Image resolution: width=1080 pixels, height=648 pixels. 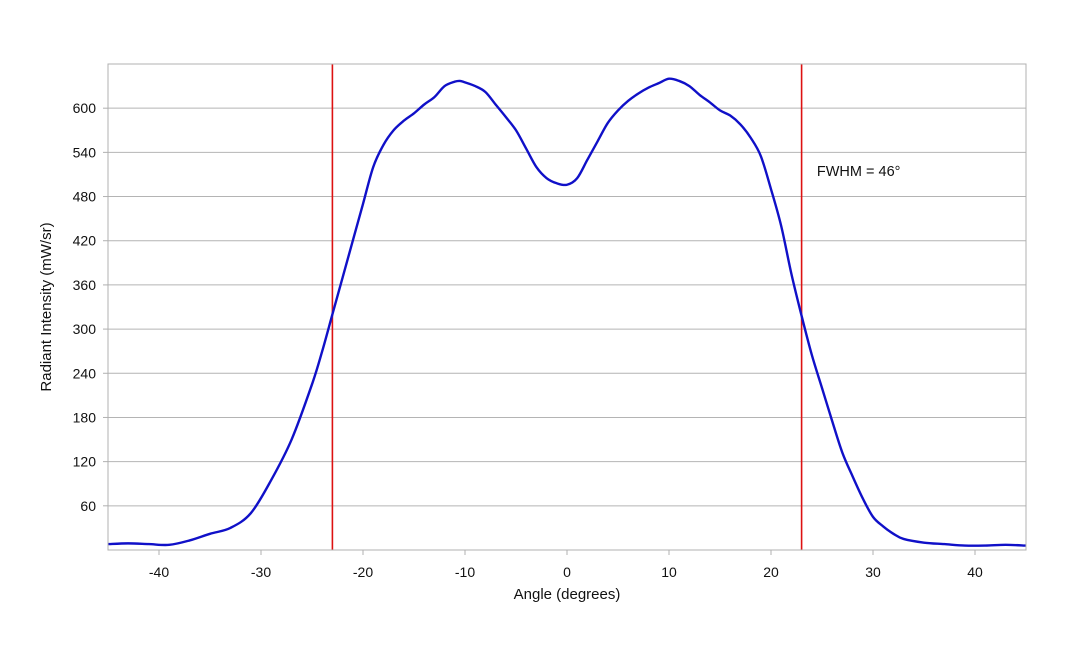 What do you see at coordinates (567, 572) in the screenshot?
I see `x-tick-label: 0` at bounding box center [567, 572].